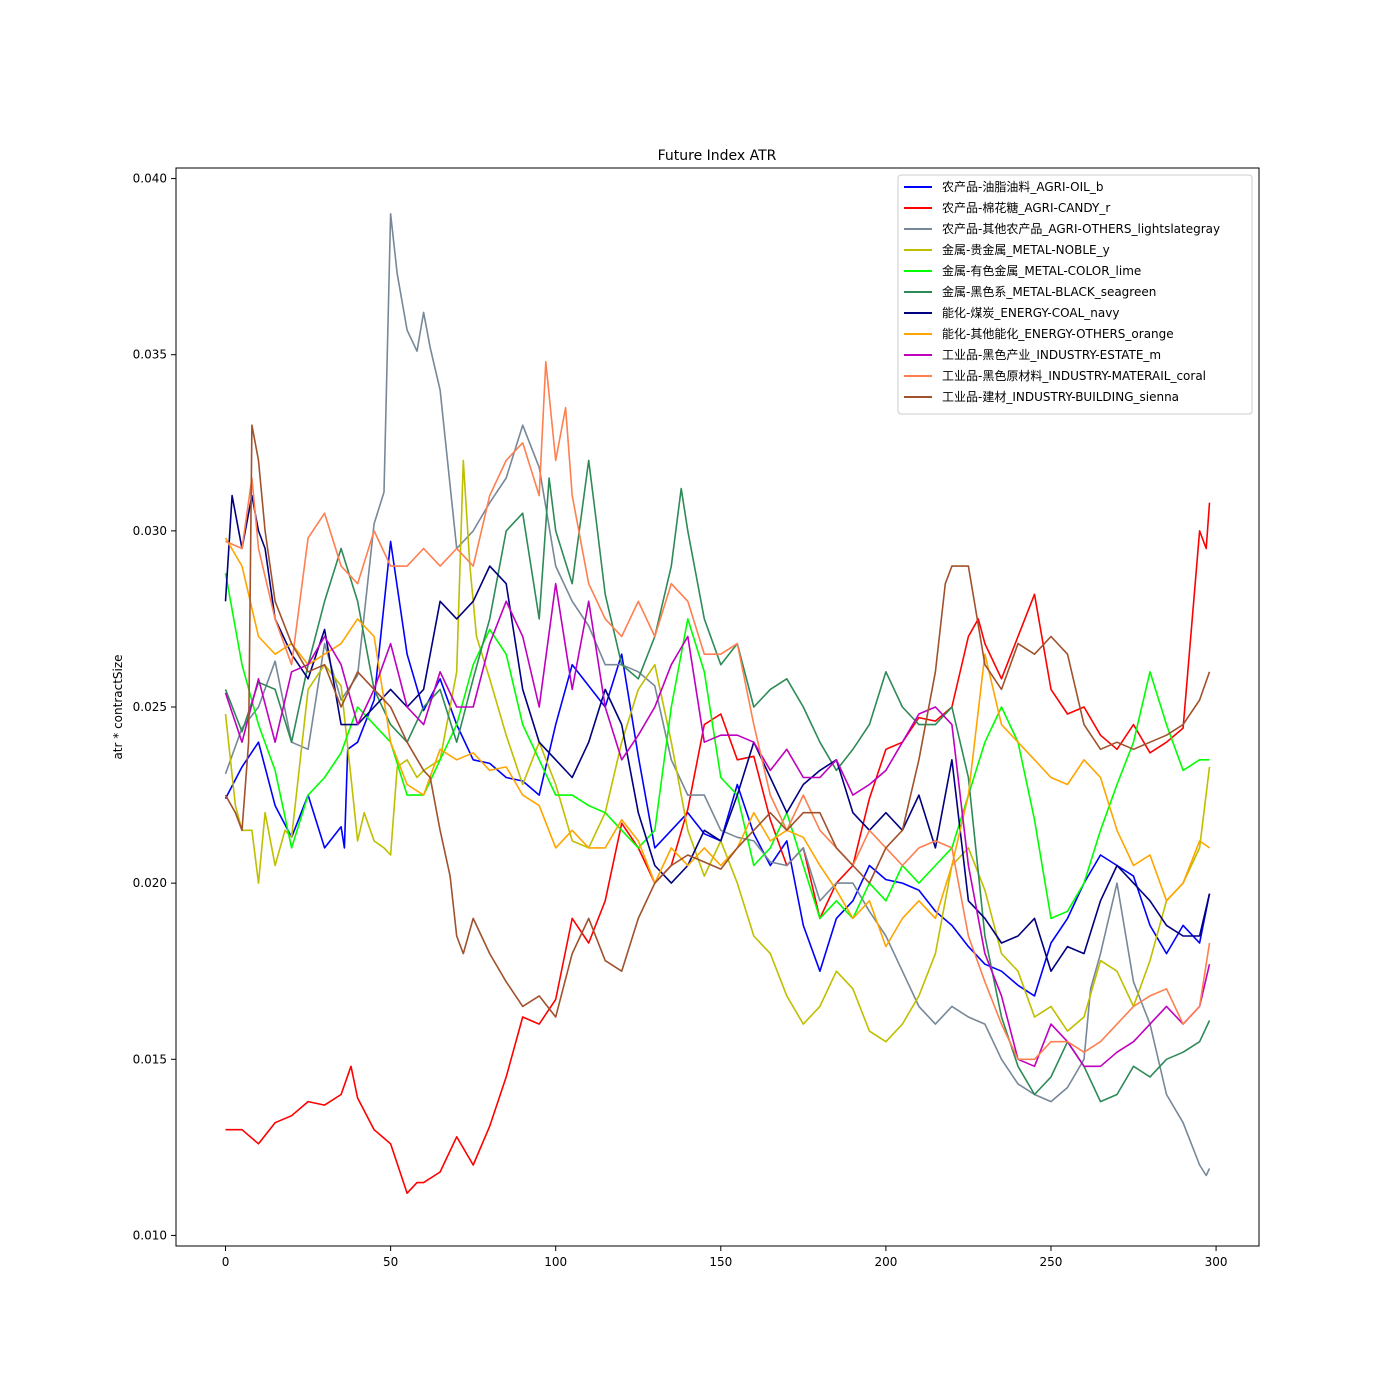 The width and height of the screenshot is (1400, 1400). What do you see at coordinates (150, 1235) in the screenshot?
I see `y-tick-label: 0.010` at bounding box center [150, 1235].